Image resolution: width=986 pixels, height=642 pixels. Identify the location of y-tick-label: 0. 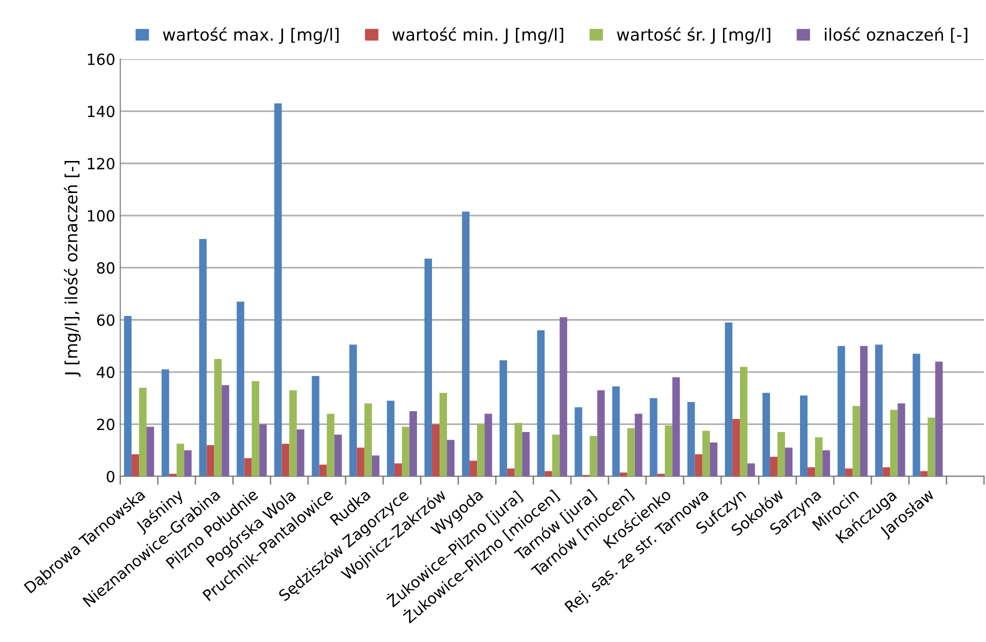
(110, 476).